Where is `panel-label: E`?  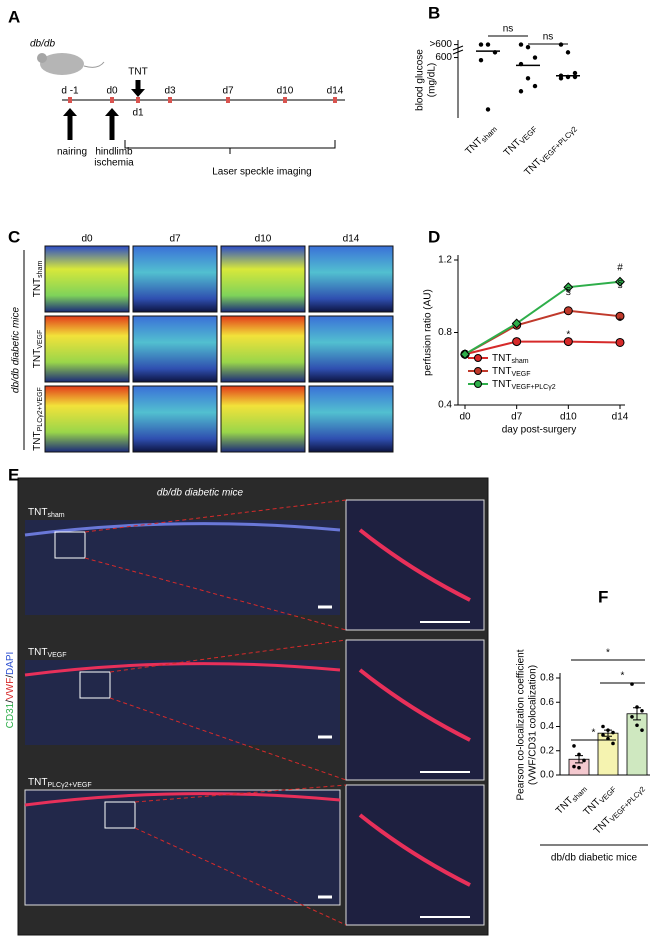
panel-label: E is located at coordinates (13, 474).